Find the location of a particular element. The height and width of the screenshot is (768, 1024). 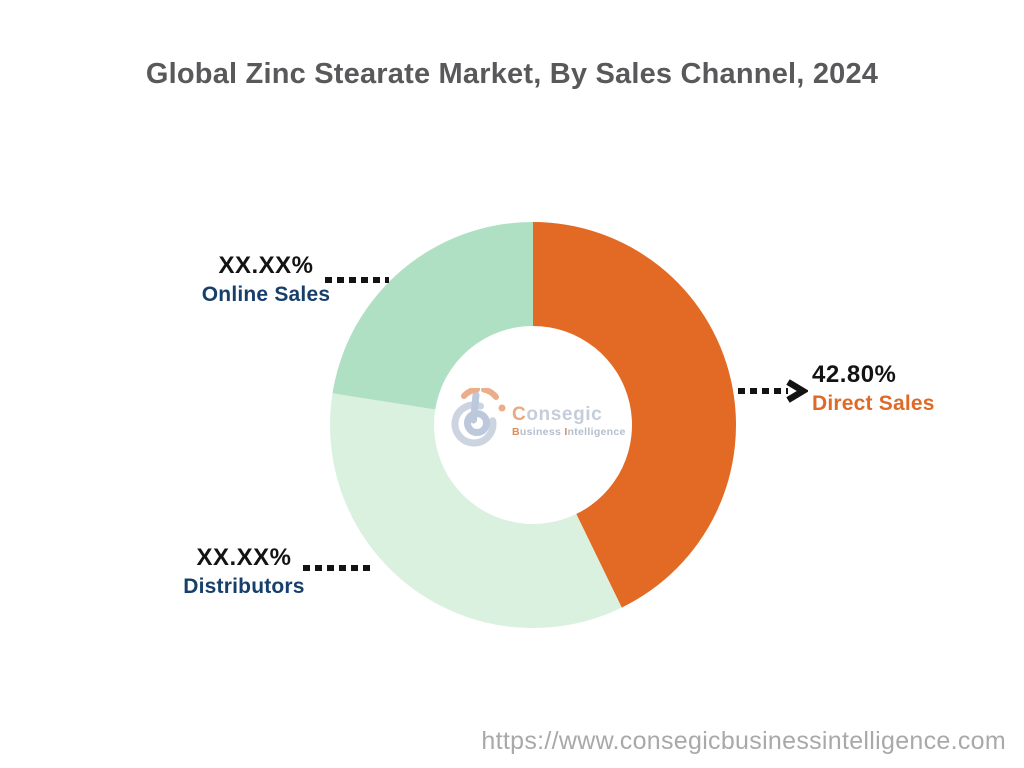

online-sales-label: Online Sales is located at coordinates (266, 294).